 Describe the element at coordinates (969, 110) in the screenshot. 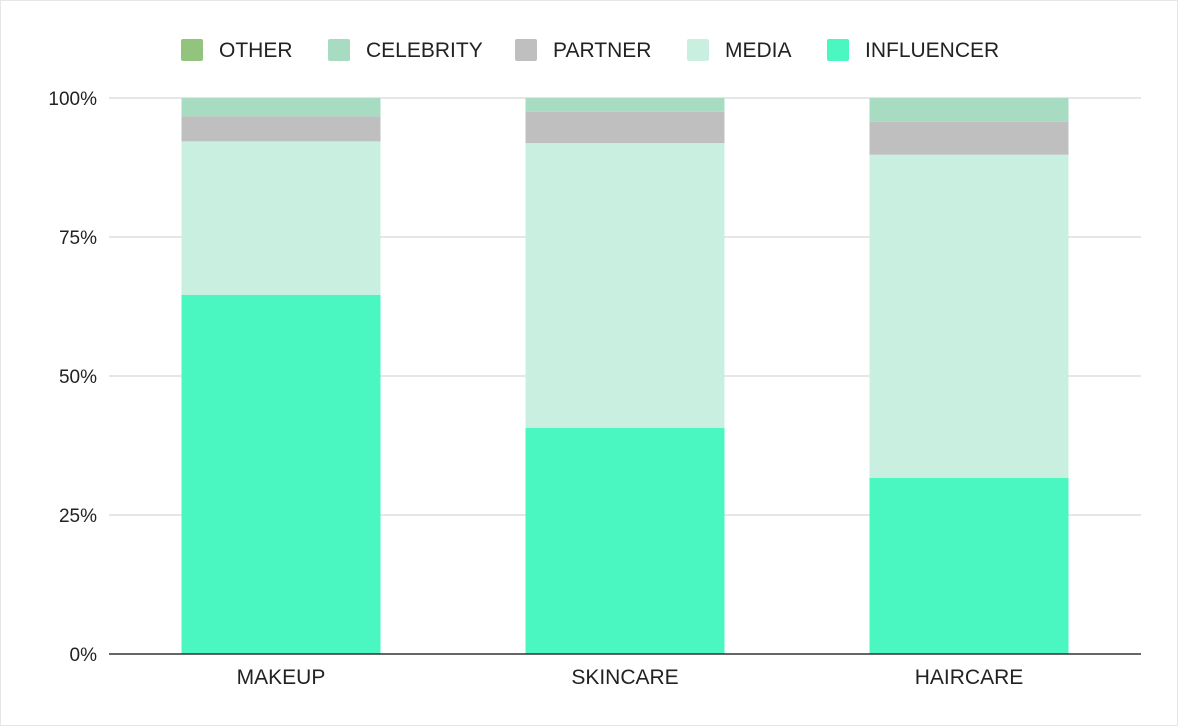

I see `bar-celebrity-haircare` at that location.